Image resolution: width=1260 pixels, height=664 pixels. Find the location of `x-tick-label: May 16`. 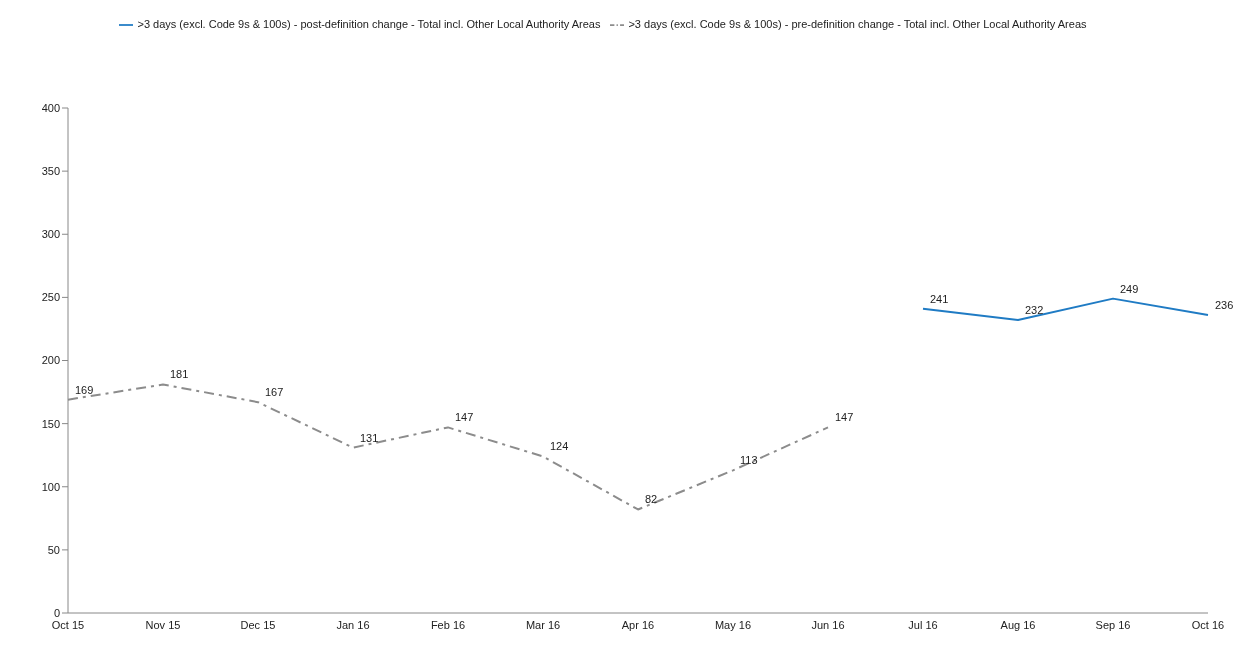

x-tick-label: May 16 is located at coordinates (733, 624).